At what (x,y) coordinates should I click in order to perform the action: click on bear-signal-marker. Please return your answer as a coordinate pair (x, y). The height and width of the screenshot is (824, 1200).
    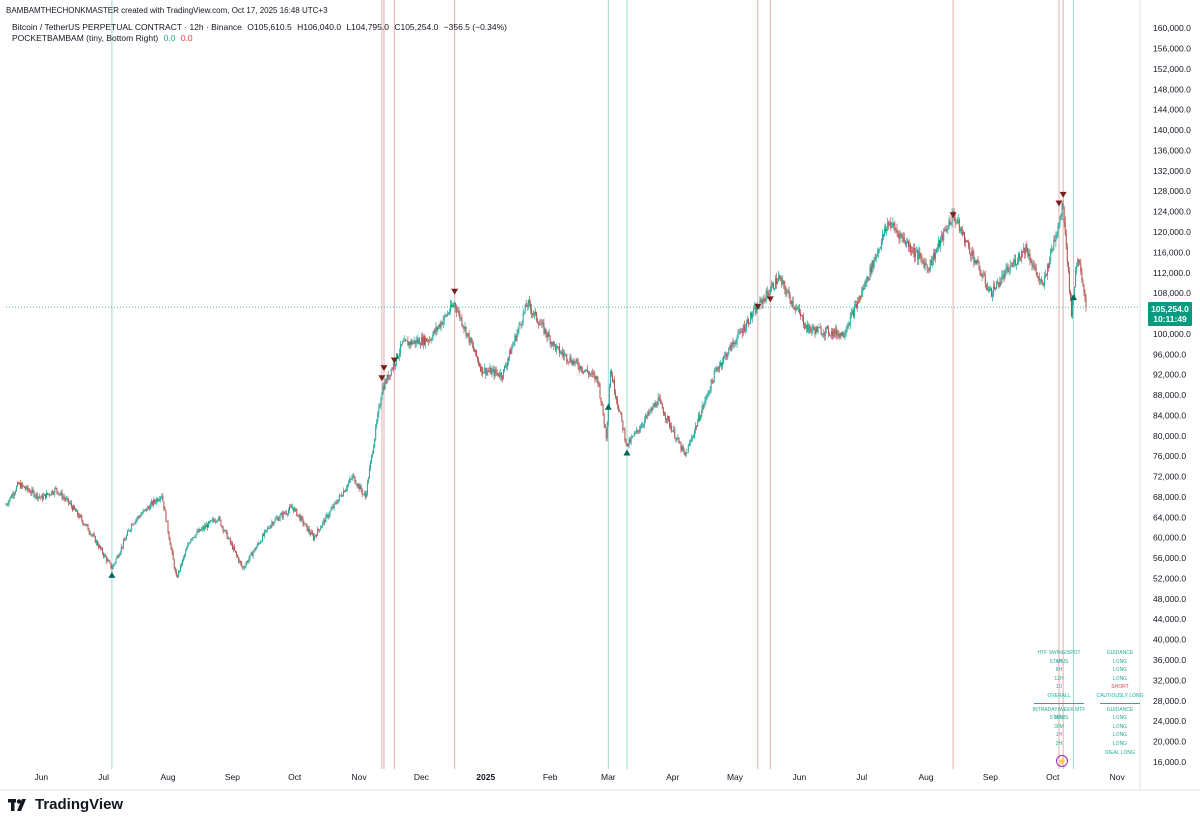
    Looking at the image, I should click on (1059, 203).